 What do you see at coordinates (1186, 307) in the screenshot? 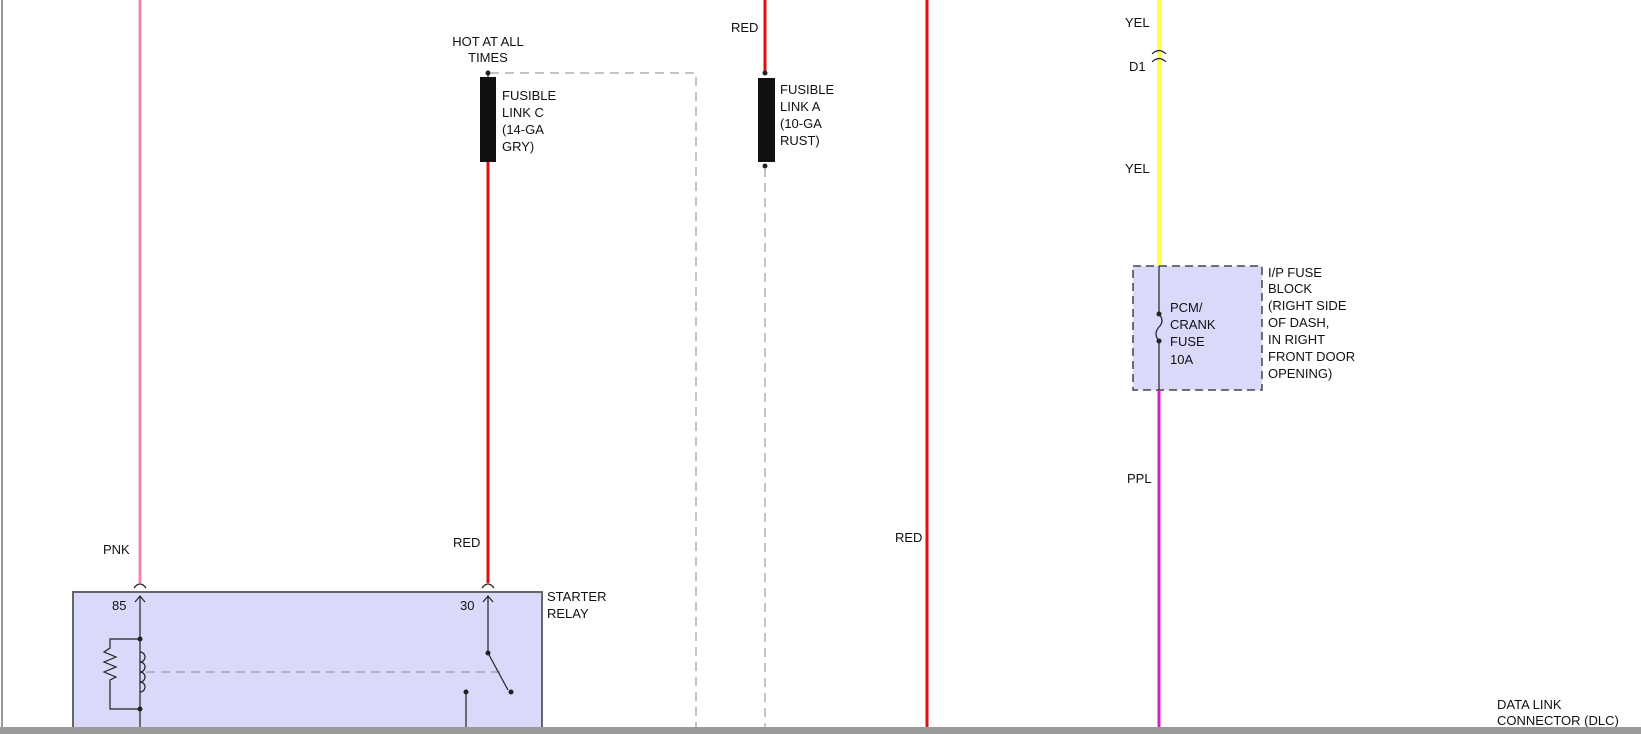
I see `fuse-label-1: PCM/` at bounding box center [1186, 307].